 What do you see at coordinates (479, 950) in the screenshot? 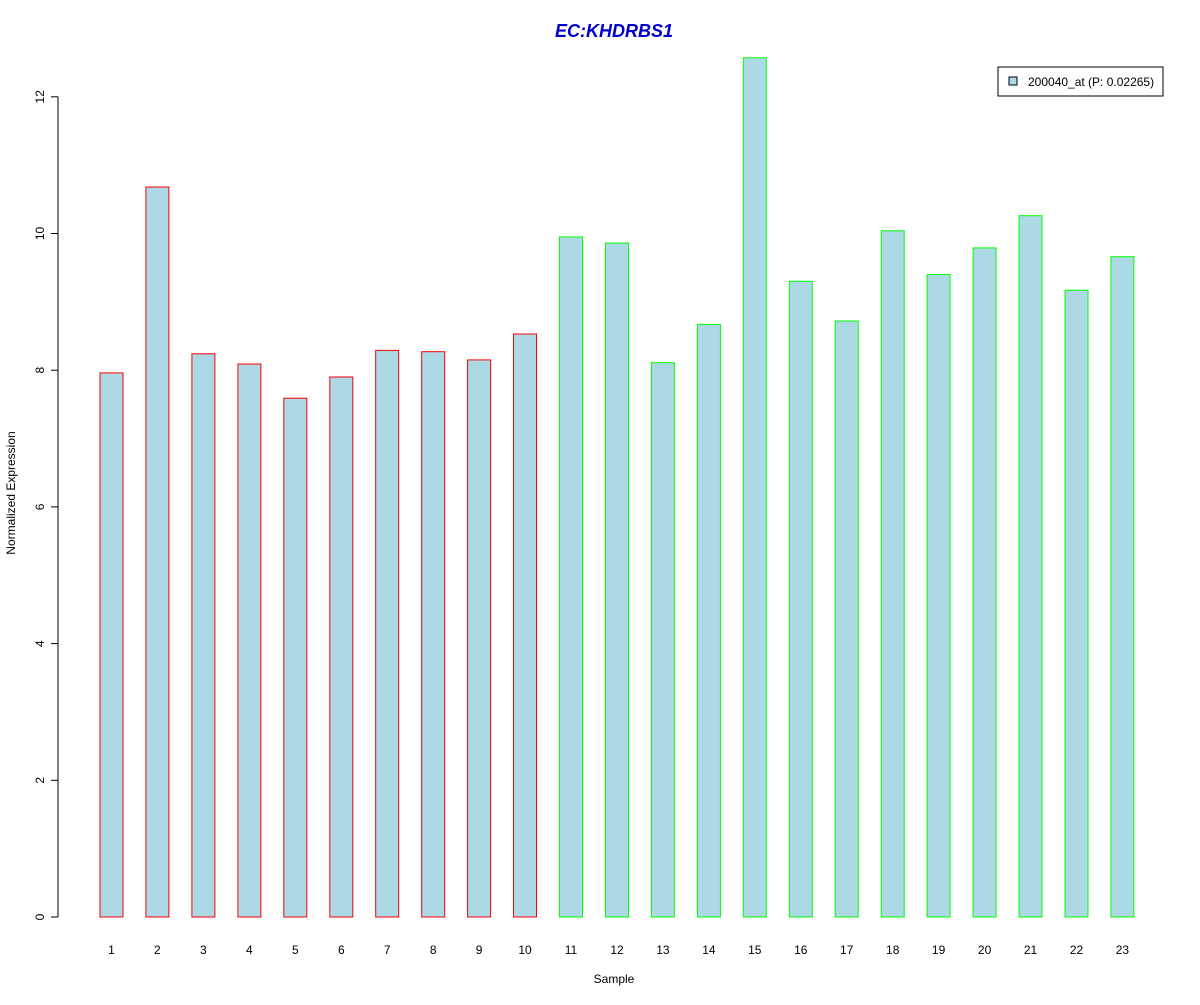
I see `x-tick-label: 9` at bounding box center [479, 950].